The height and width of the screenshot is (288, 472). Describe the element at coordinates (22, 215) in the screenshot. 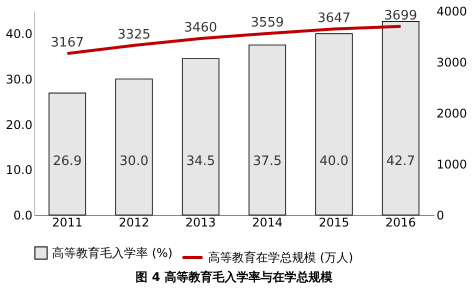

I see `y-tick-label: 0.0` at that location.